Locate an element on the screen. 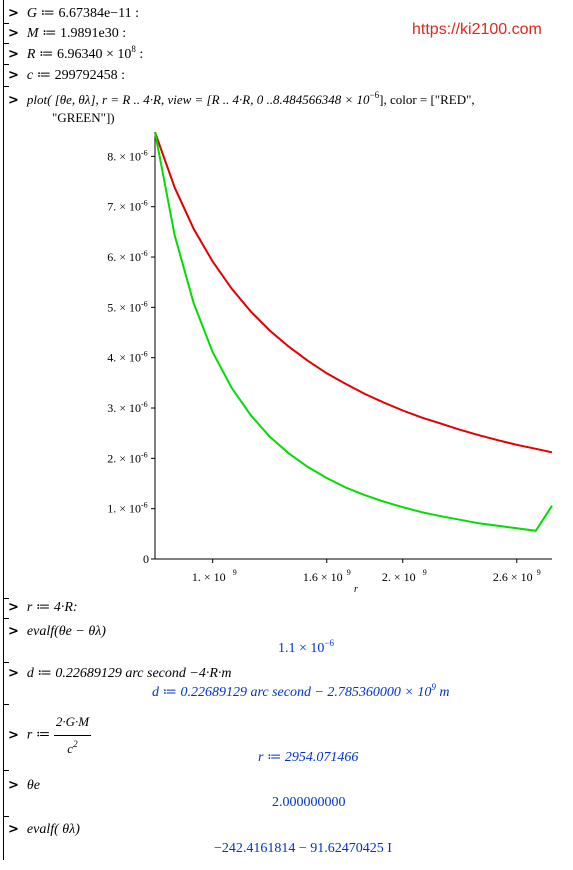 This screenshot has width=573, height=870. y-tick-label: 8. × 10 is located at coordinates (124, 156).